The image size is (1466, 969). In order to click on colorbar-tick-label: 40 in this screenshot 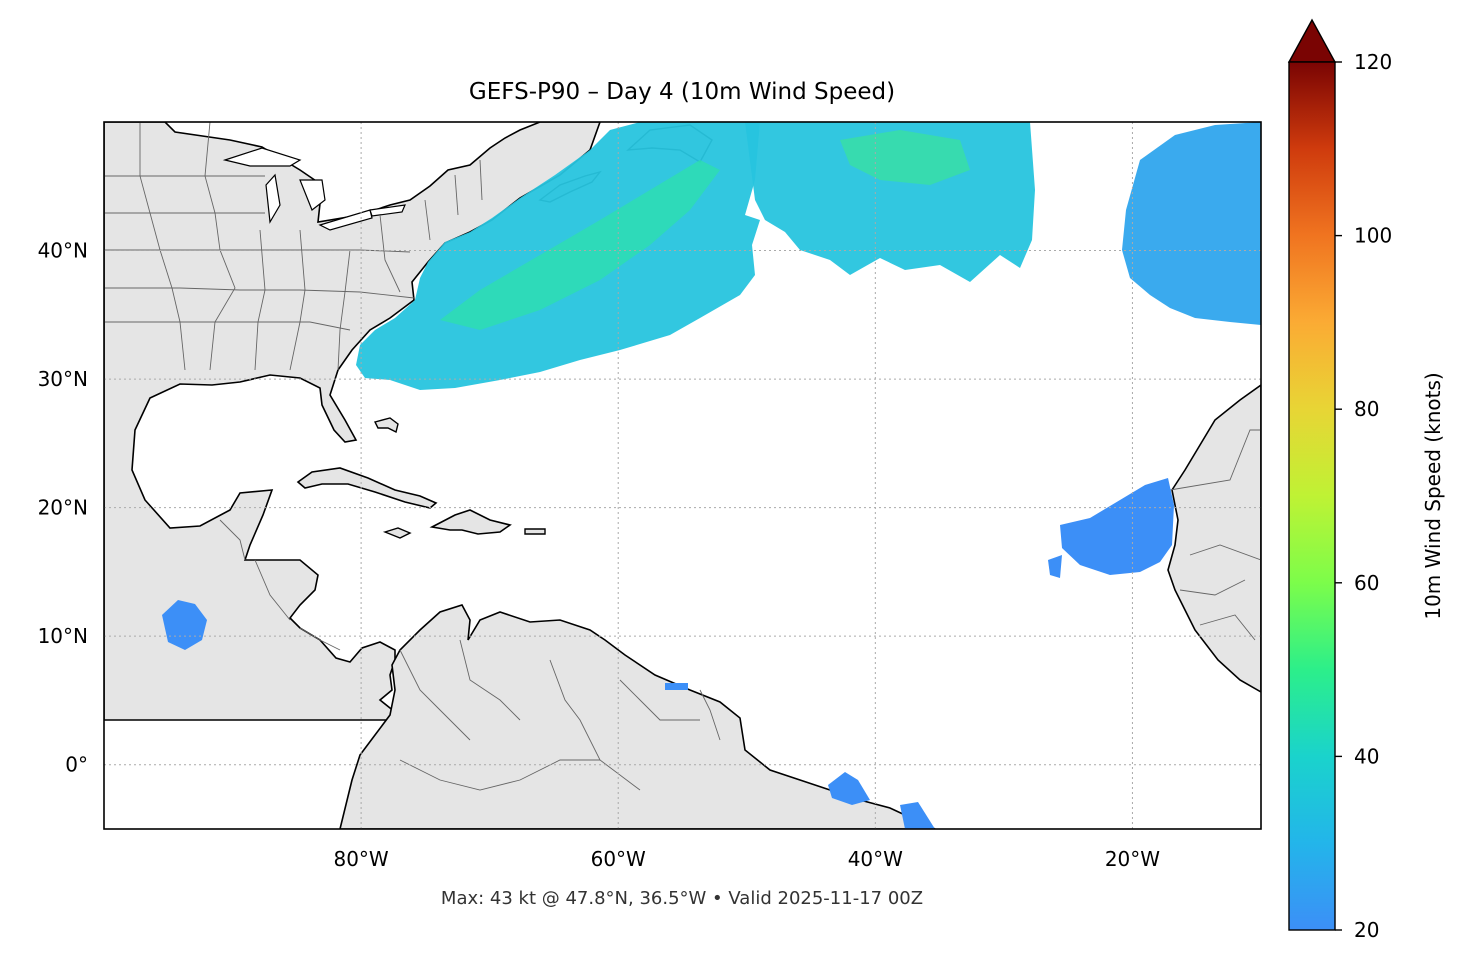, I will do `click(1366, 756)`.